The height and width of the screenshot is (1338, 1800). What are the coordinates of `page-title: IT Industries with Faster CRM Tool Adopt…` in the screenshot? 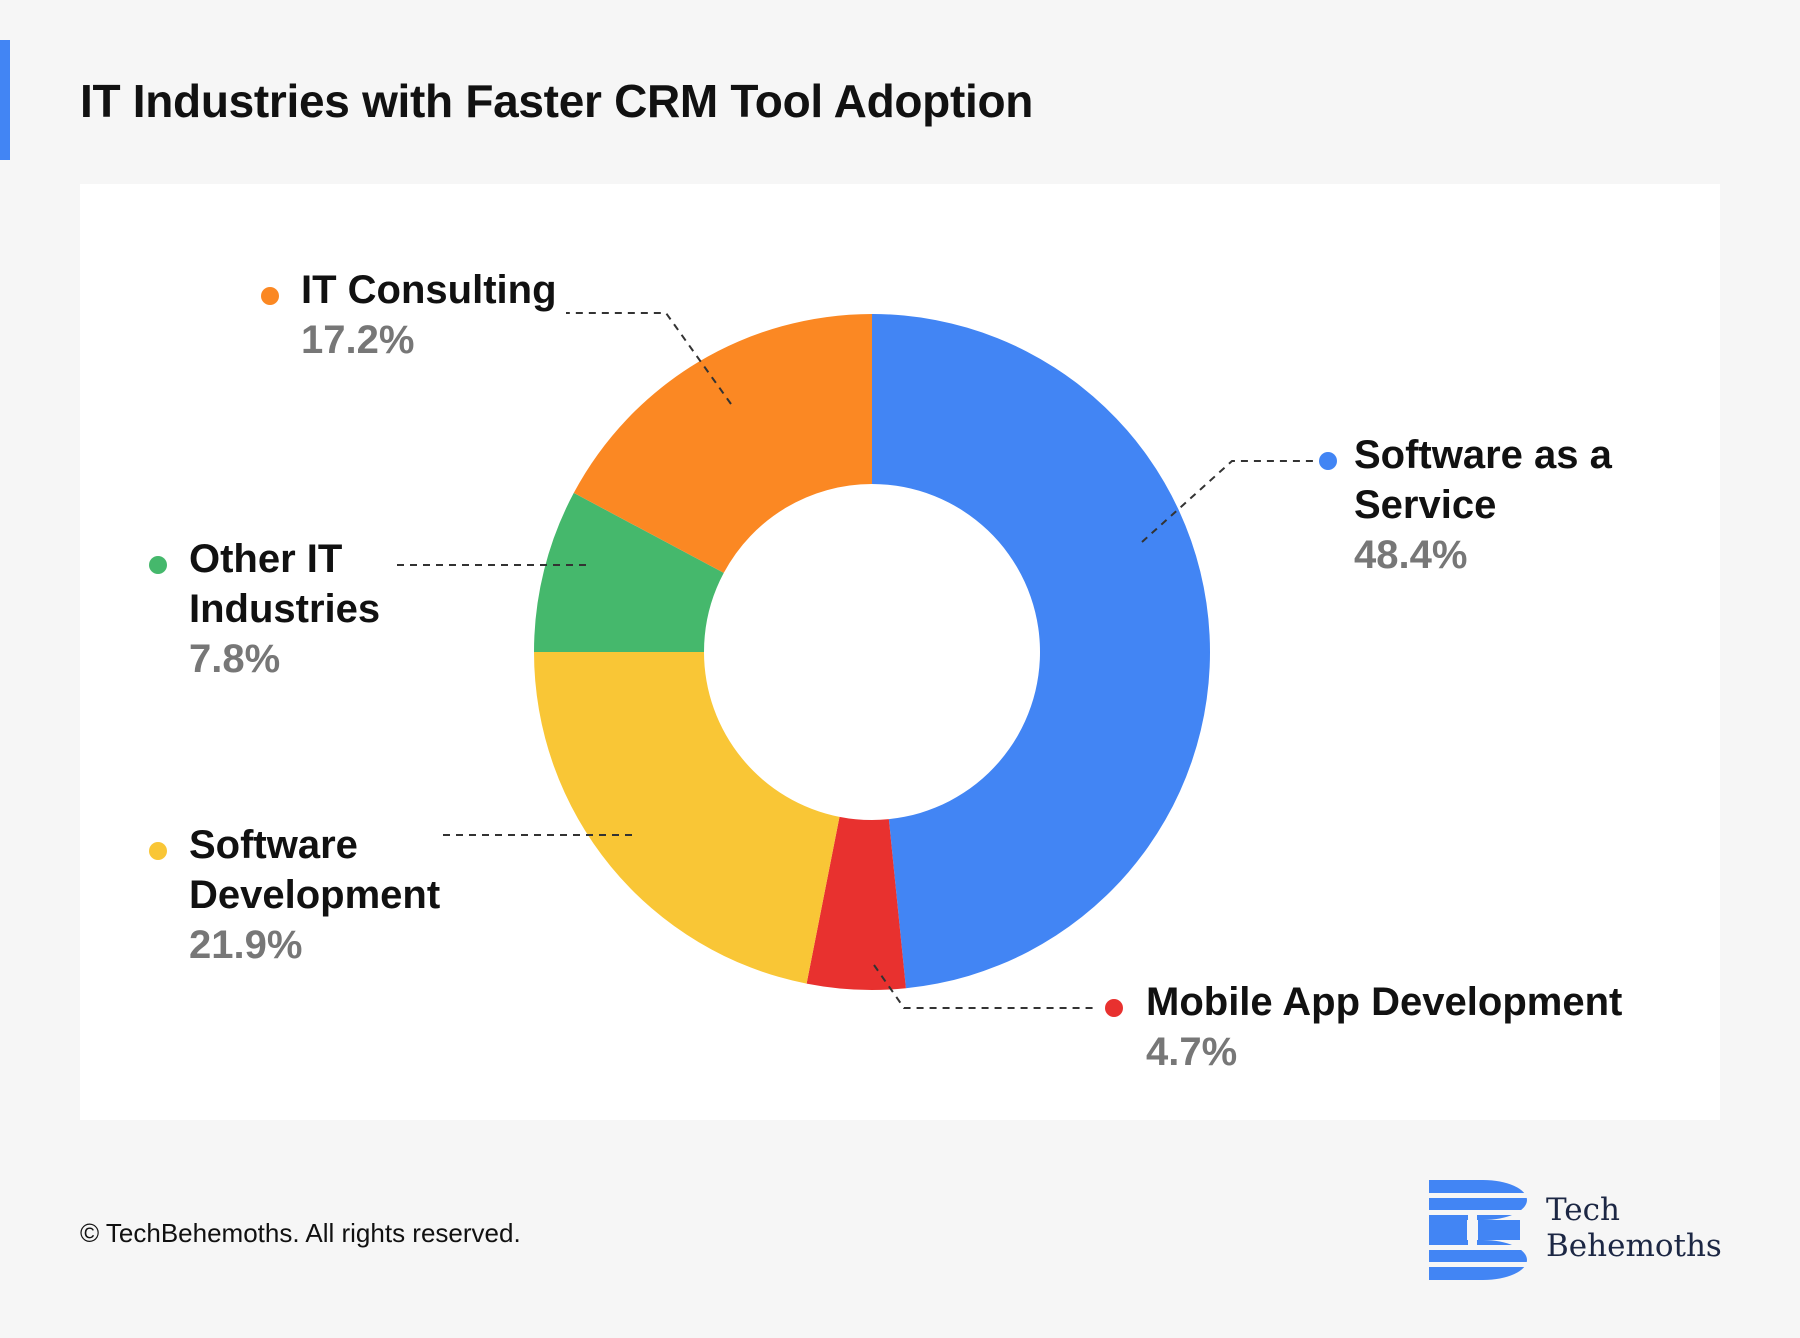 It's located at (557, 101).